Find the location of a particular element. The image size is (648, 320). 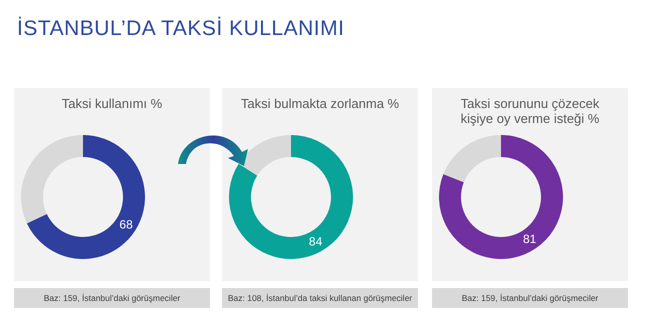

text: İSTANBUL’DA TAKSİ KULLANIMI is located at coordinates (180, 29).